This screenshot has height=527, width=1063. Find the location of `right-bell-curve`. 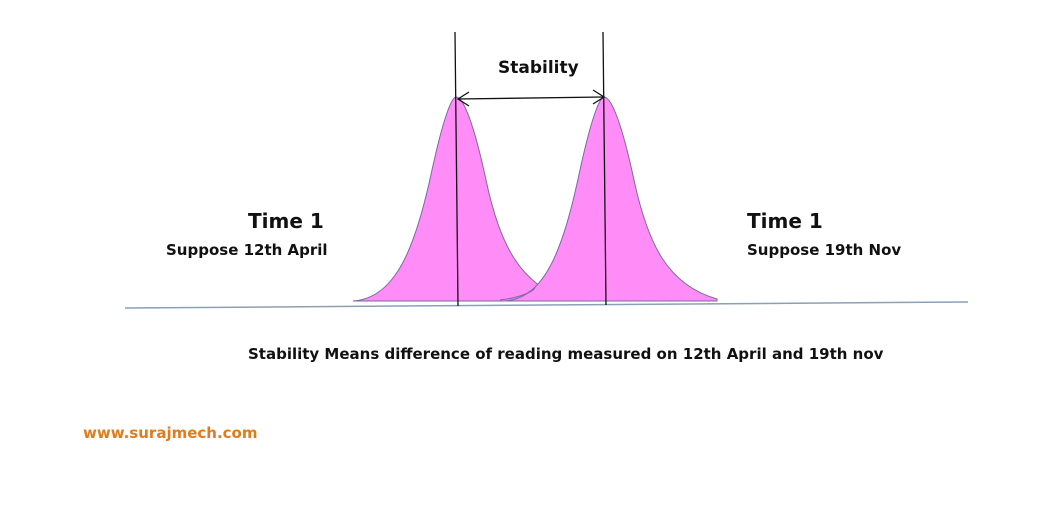

right-bell-curve is located at coordinates (611, 199).